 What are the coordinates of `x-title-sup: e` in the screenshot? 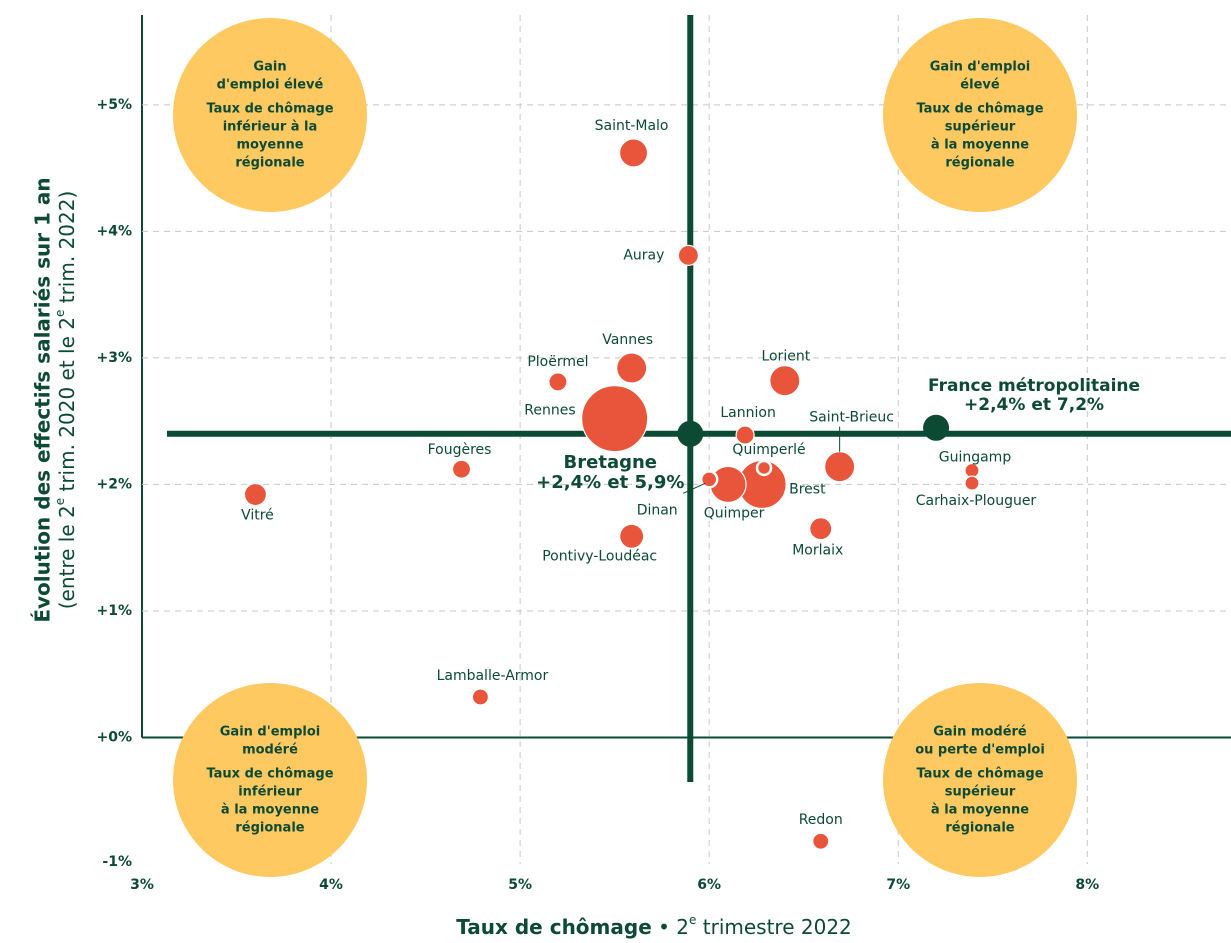 It's located at (692, 920).